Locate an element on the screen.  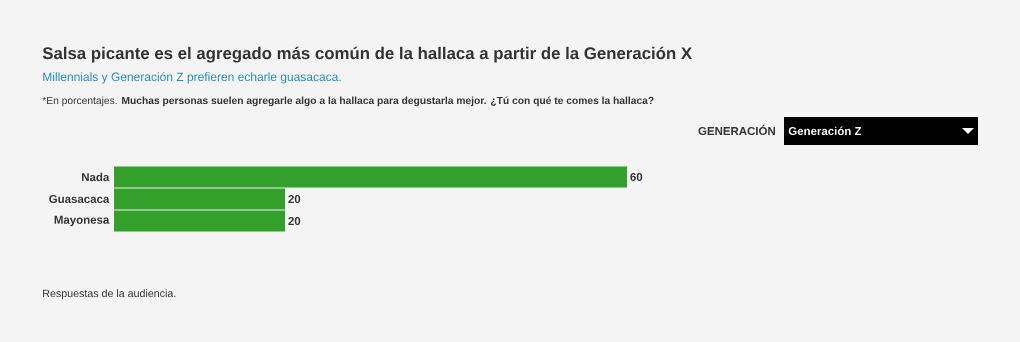
text: GENERACIÓN is located at coordinates (736, 130).